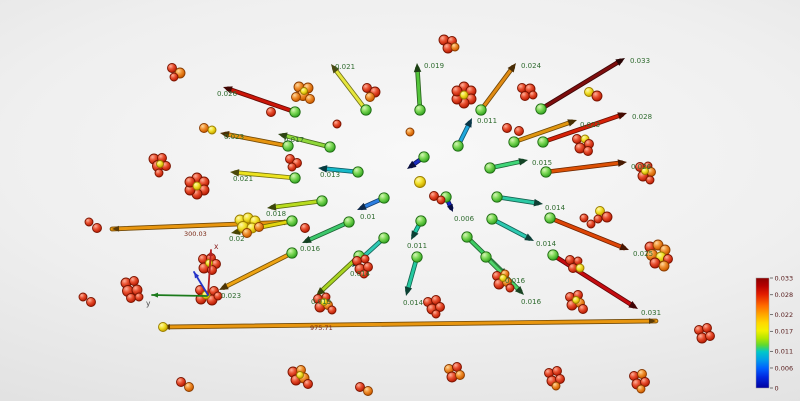 The width and height of the screenshot is (800, 401). What do you see at coordinates (774, 333) in the screenshot?
I see `colorbar-legend: 0.033 0.028 0.022 0.017 0.011 0.006 0` at bounding box center [774, 333].